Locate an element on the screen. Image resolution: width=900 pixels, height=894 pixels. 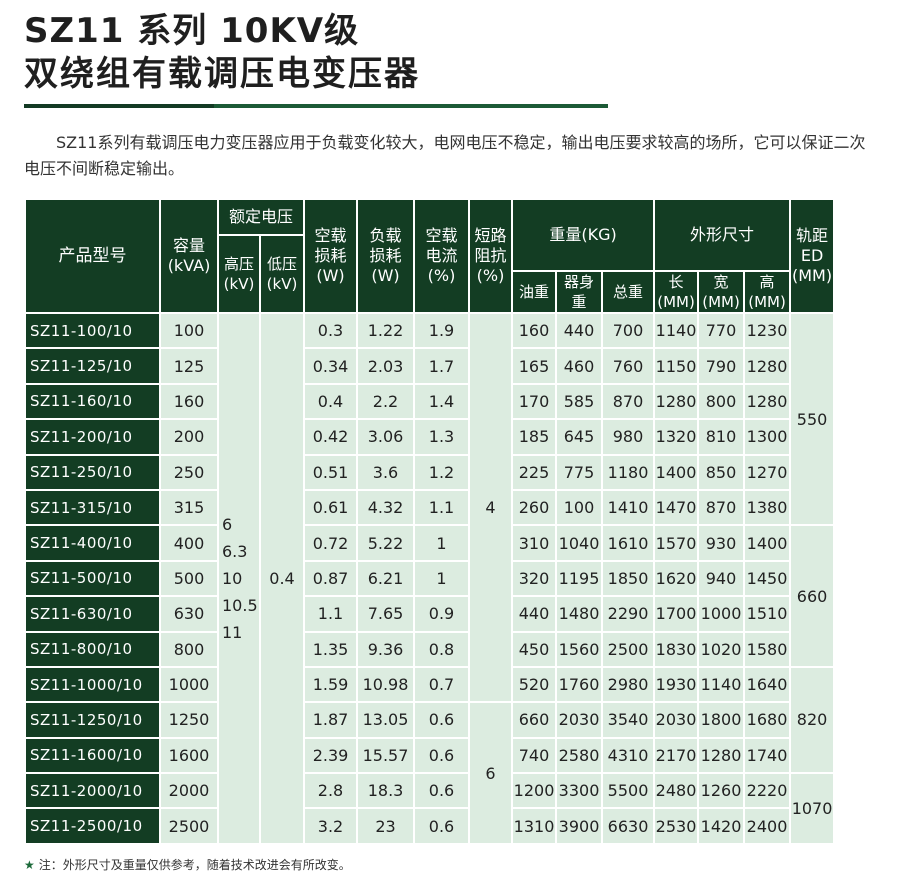
cell-noload-current: 1.3 is located at coordinates (442, 437).